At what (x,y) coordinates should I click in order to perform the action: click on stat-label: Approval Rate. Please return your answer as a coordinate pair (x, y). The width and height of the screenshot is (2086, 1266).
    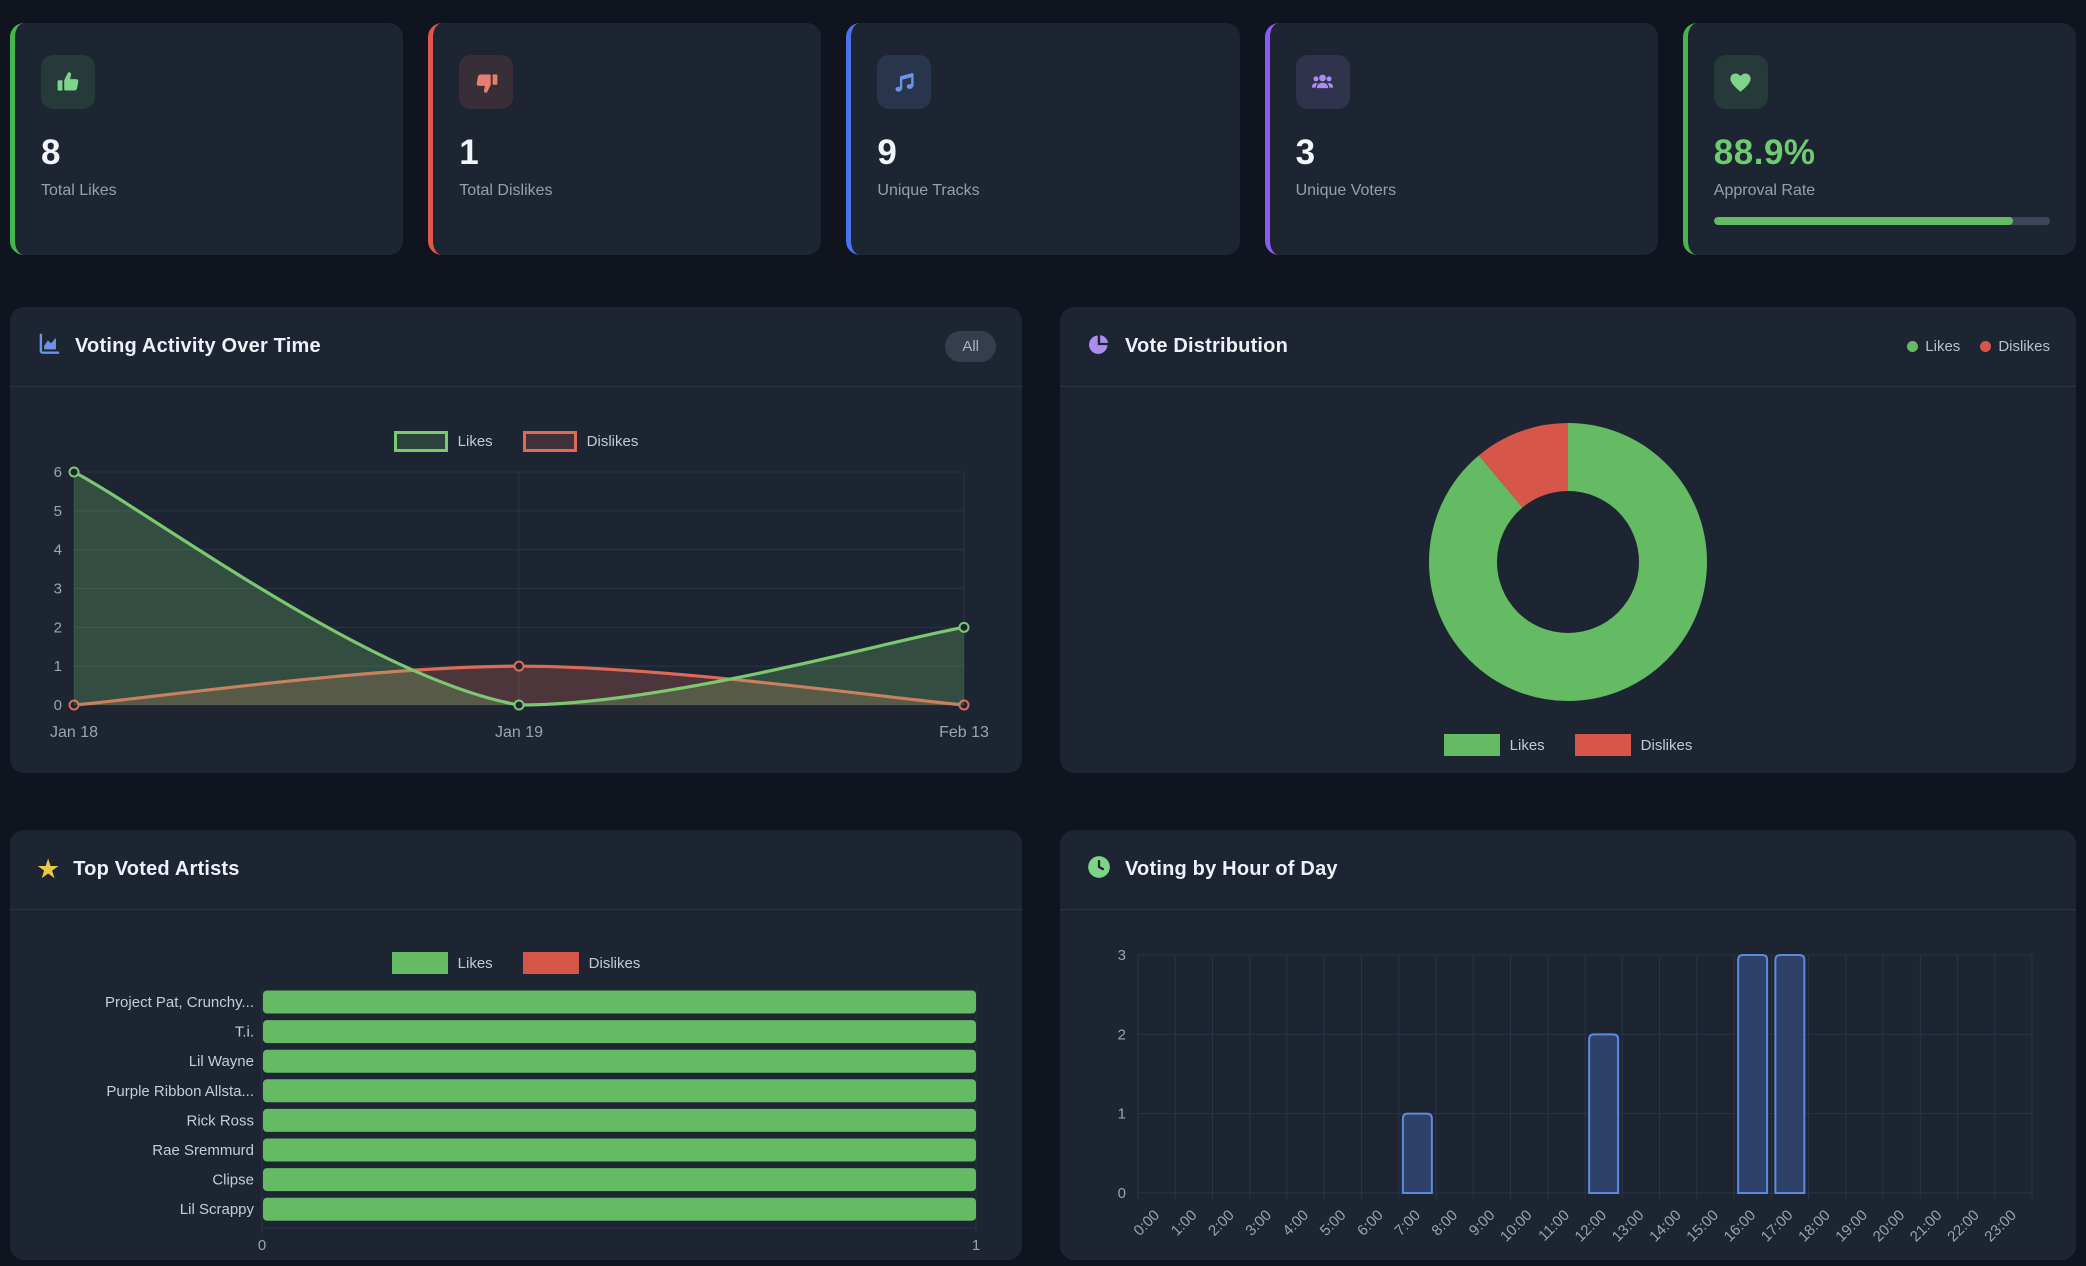
    Looking at the image, I should click on (1764, 190).